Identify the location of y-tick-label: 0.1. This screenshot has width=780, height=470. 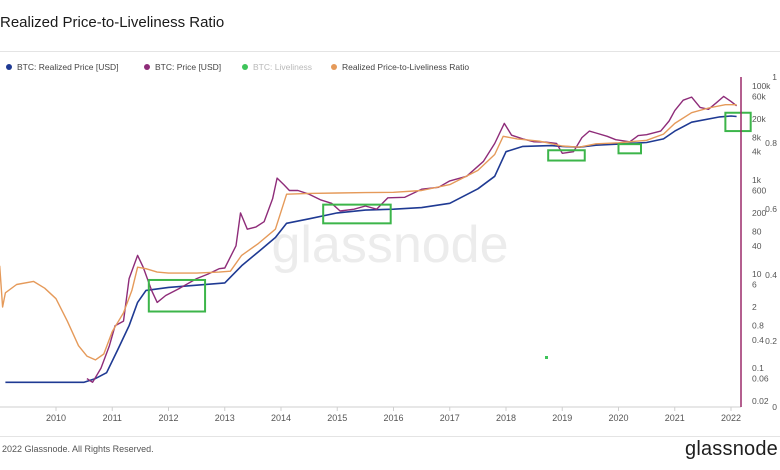
(758, 368).